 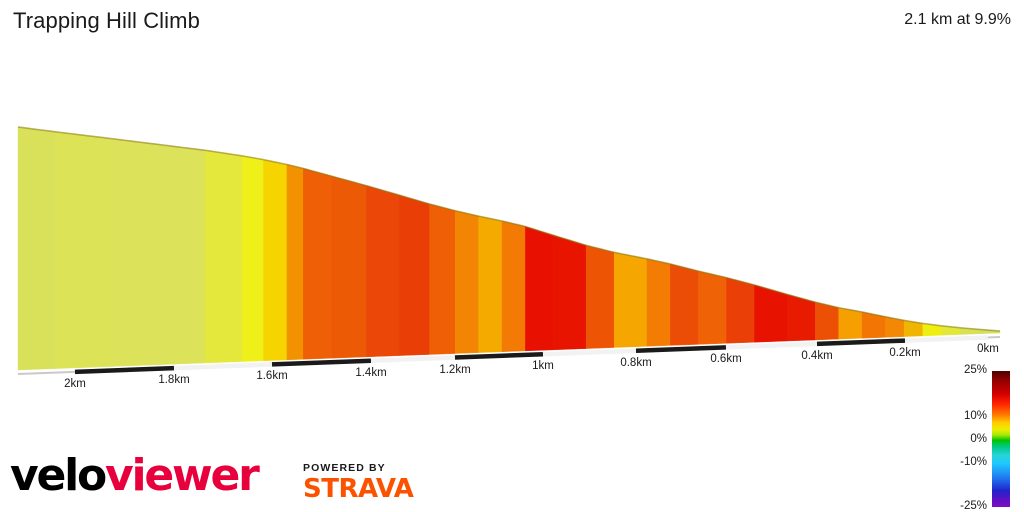 I want to click on chart-header: Trapping Hill Climb 2.1 km at 9.9%, so click(x=512, y=23).